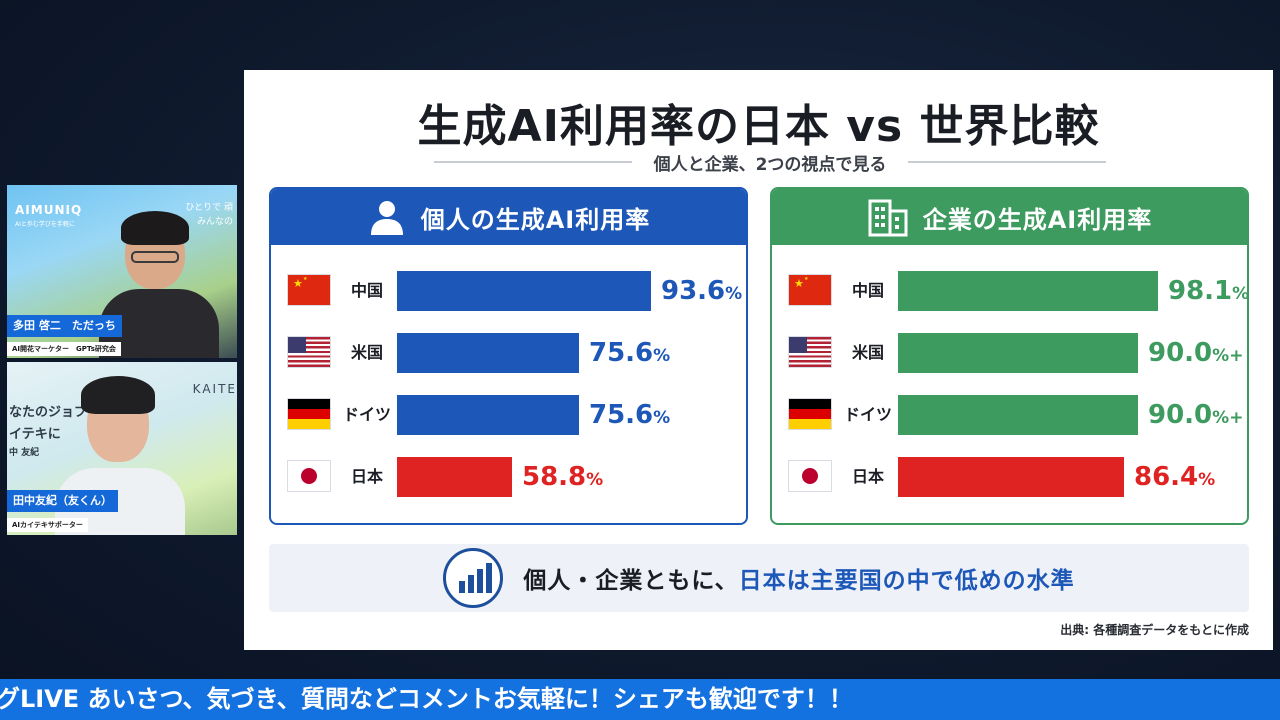 The width and height of the screenshot is (1280, 720). I want to click on bar-track: 86.4%, so click(1068, 477).